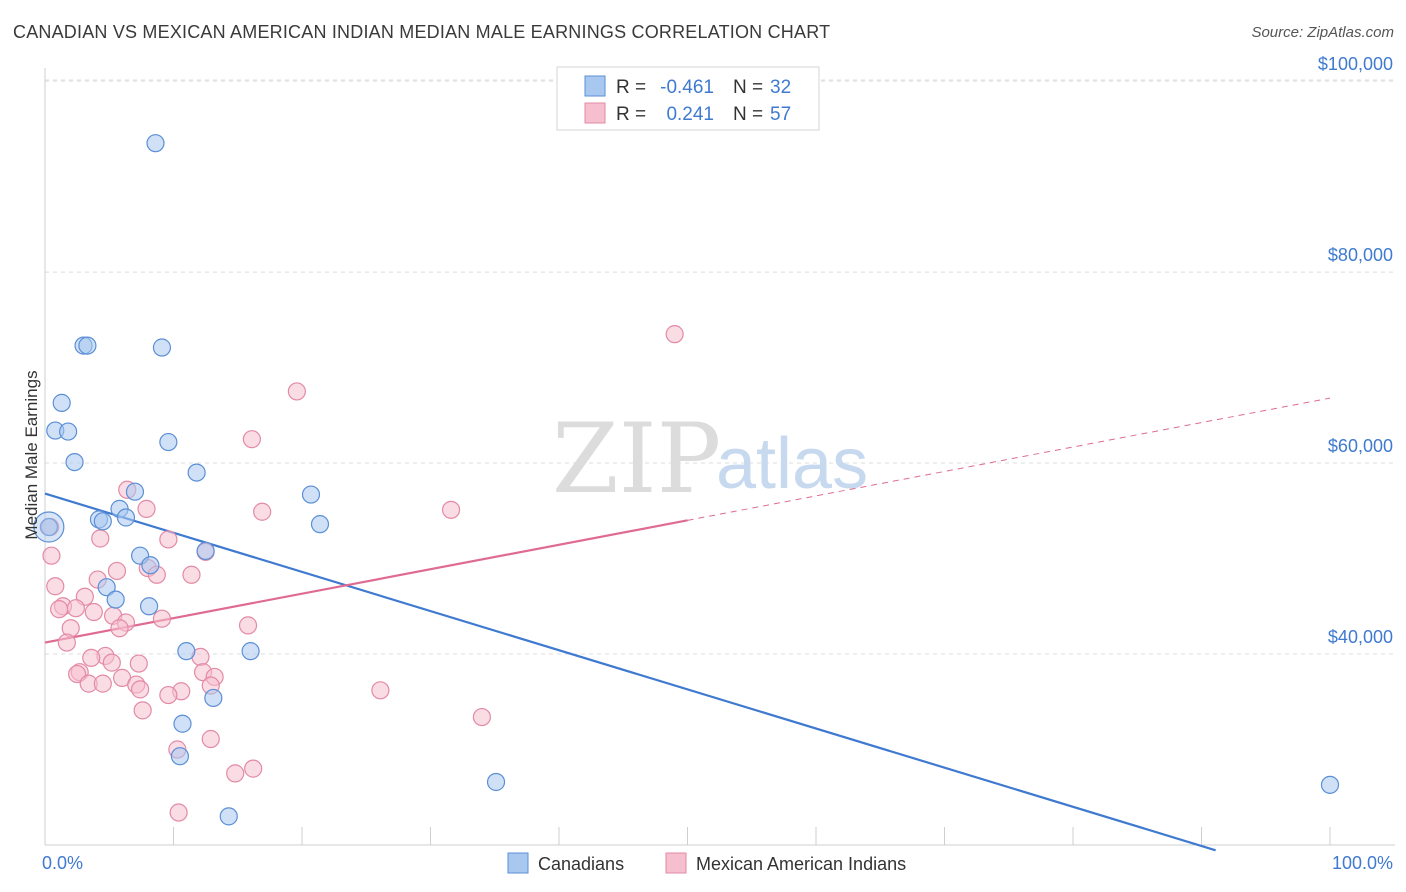 The height and width of the screenshot is (892, 1406). Describe the element at coordinates (366, 581) in the screenshot. I see `mexican-trend-line` at that location.